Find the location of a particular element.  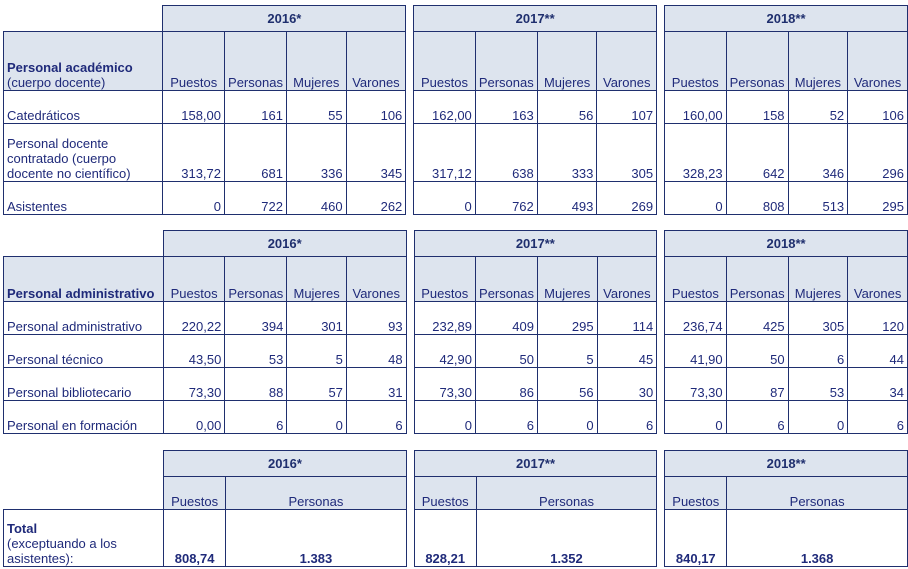

cell-value: 162,00 is located at coordinates (444, 107).